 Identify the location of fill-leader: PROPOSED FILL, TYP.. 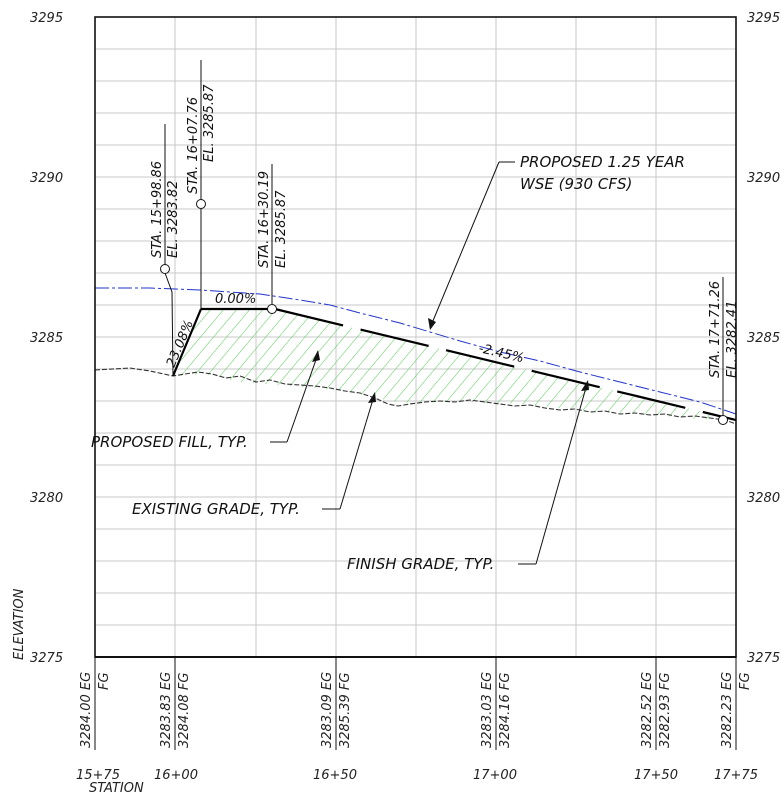
(205, 400).